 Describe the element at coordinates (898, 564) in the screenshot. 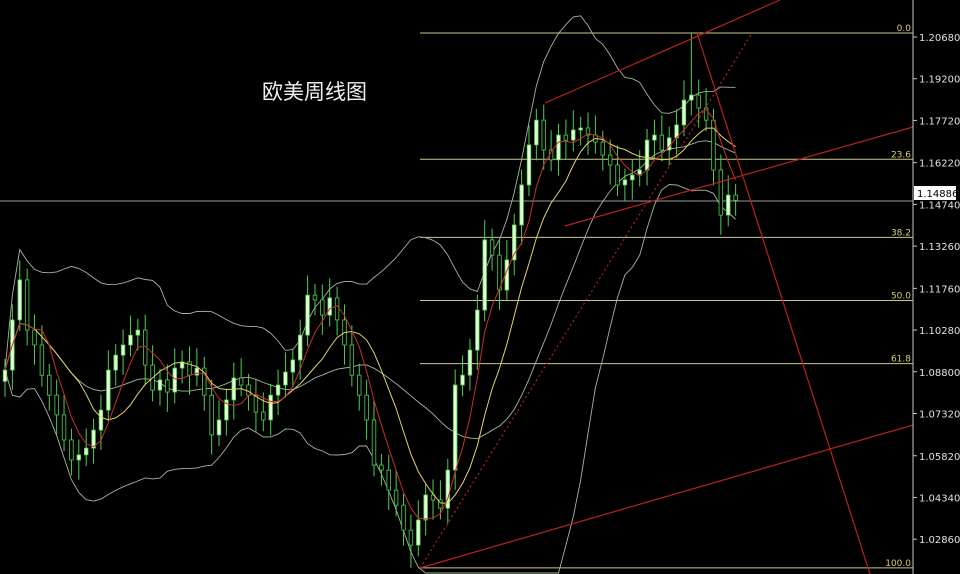

I see `fib-level-label: 100.0` at that location.